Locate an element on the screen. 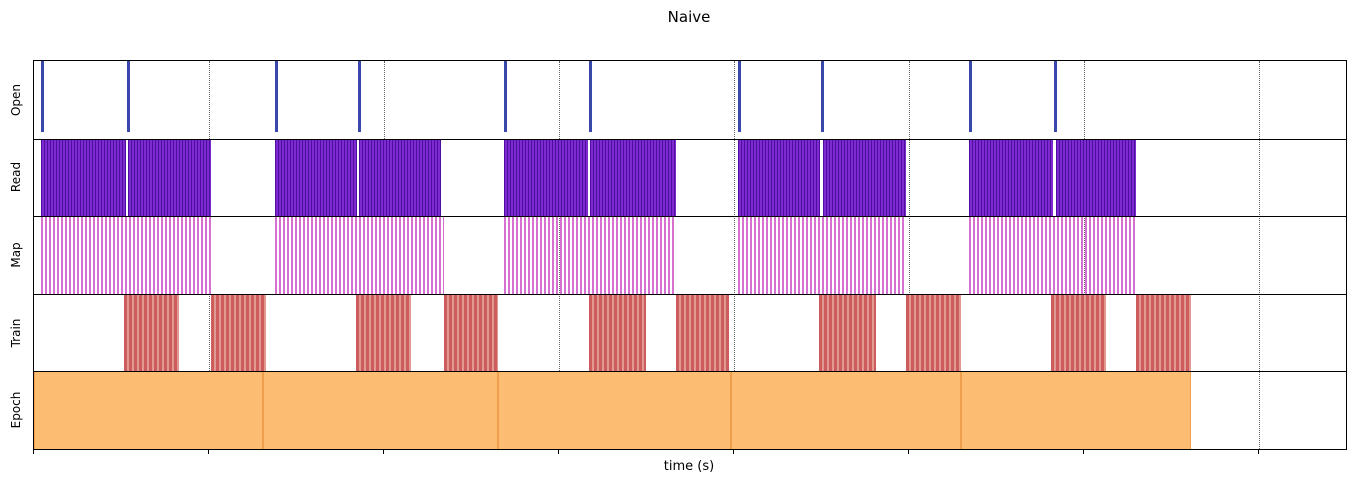 The width and height of the screenshot is (1357, 484). y-axis-label: Read is located at coordinates (16, 177).